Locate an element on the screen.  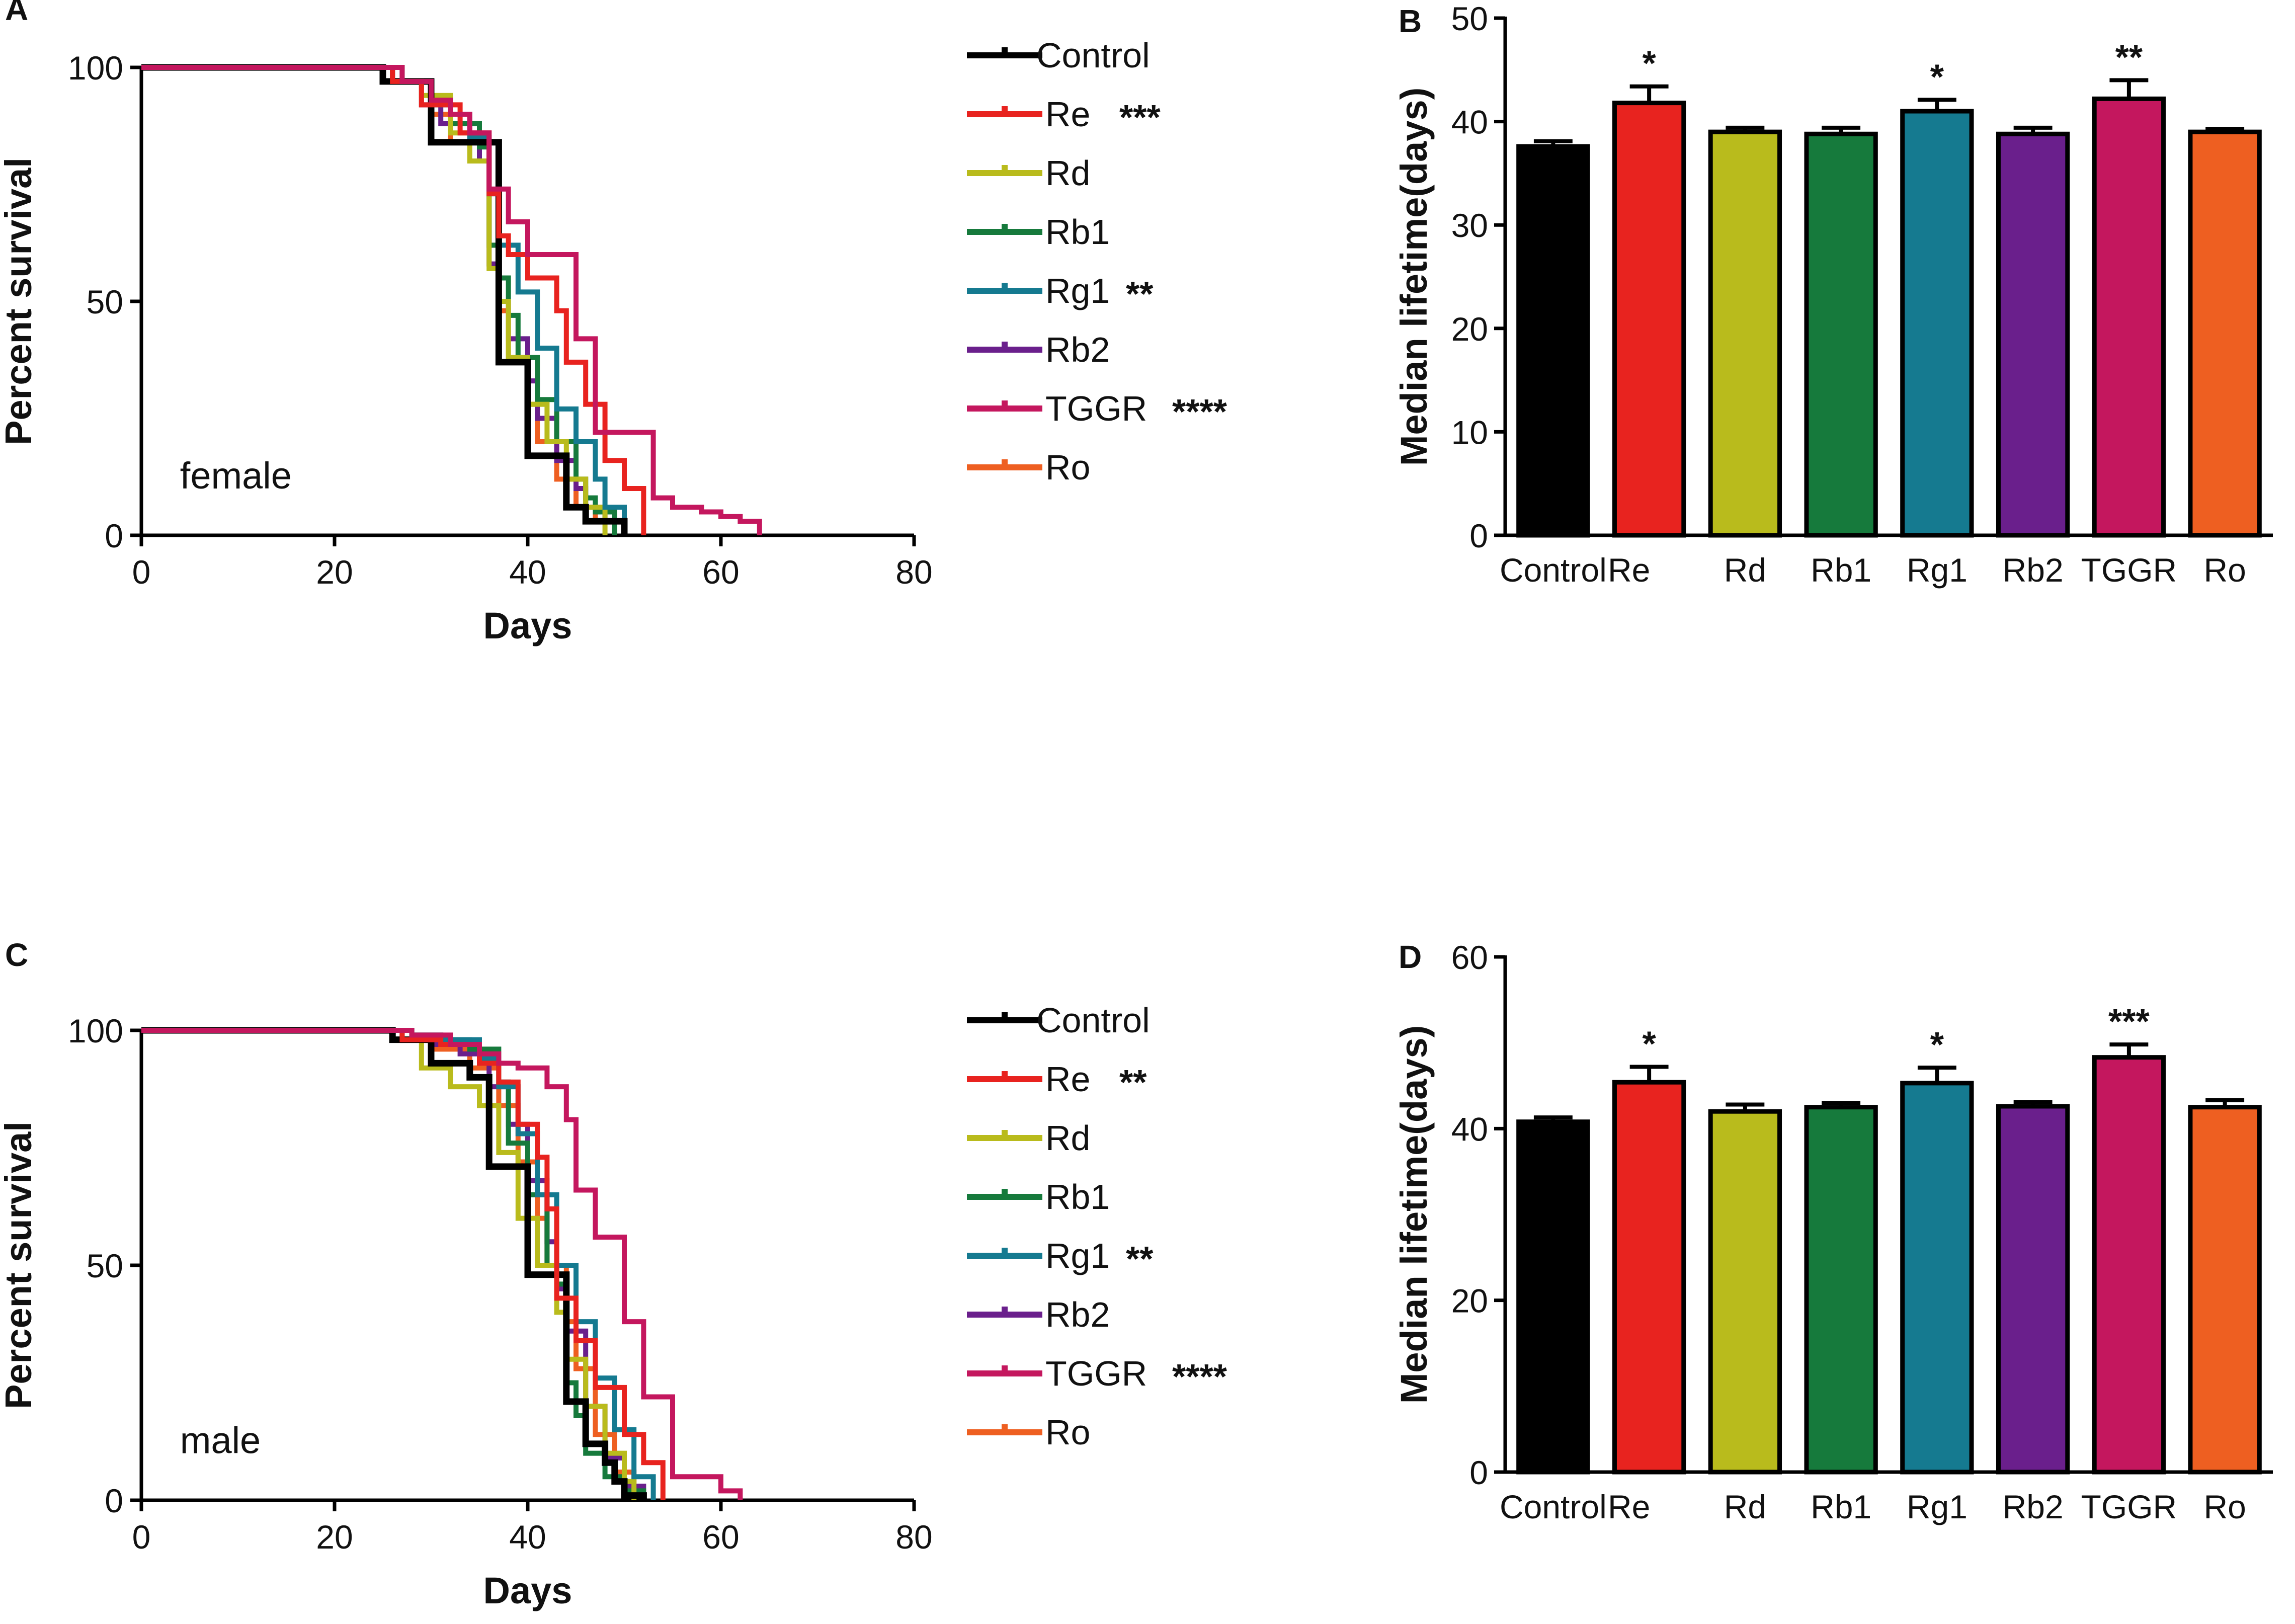
significance-marker: *** is located at coordinates (2129, 1021).